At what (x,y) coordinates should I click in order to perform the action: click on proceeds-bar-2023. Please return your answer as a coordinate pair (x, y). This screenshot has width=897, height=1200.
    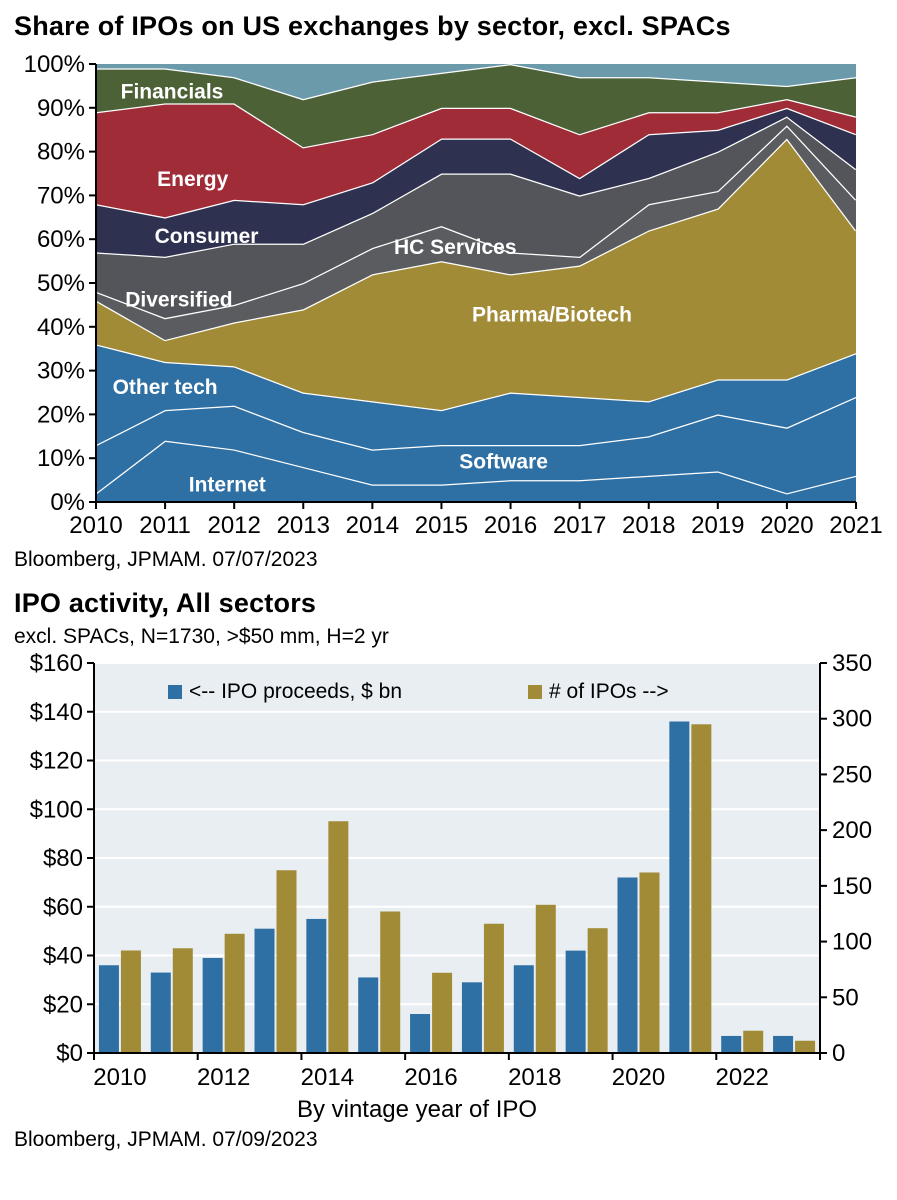
    Looking at the image, I should click on (783, 1044).